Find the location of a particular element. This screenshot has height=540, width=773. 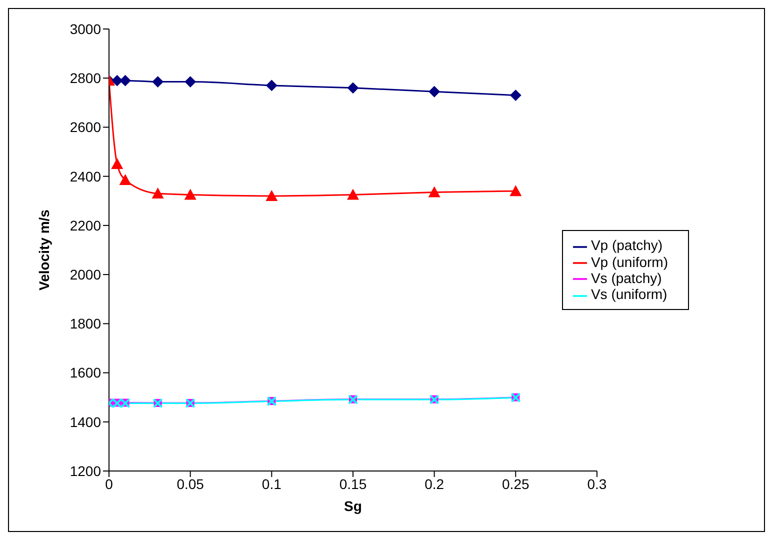

y-tick-label: 3000 is located at coordinates (86, 28).